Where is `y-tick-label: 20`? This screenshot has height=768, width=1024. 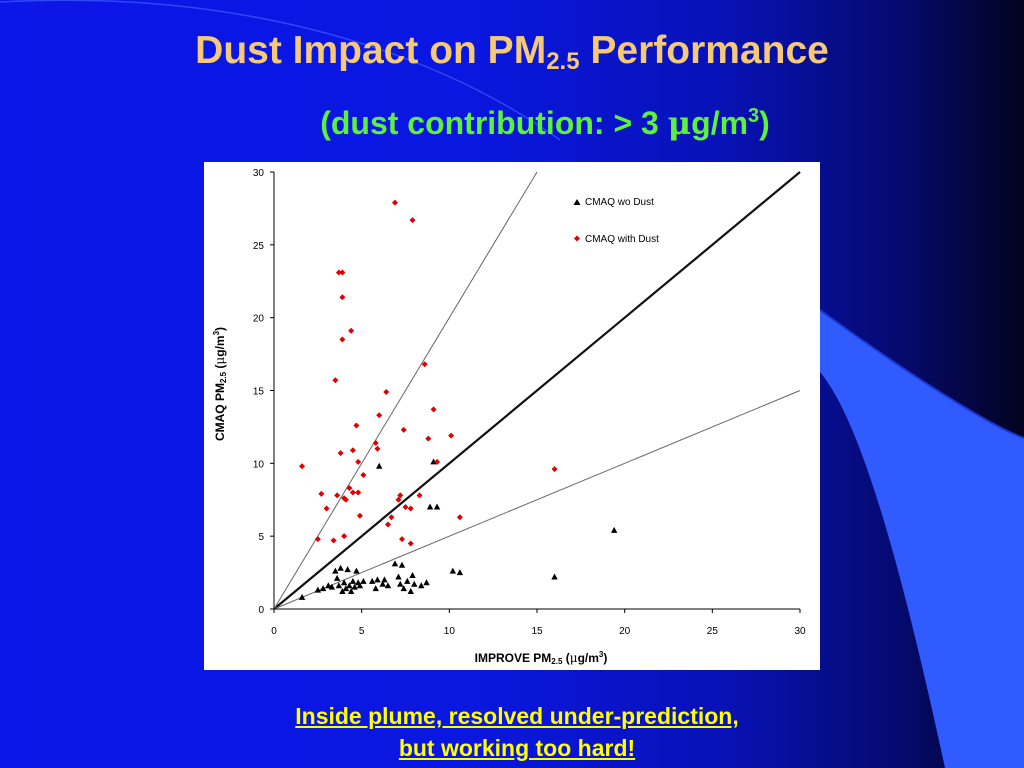
y-tick-label: 20 is located at coordinates (259, 319).